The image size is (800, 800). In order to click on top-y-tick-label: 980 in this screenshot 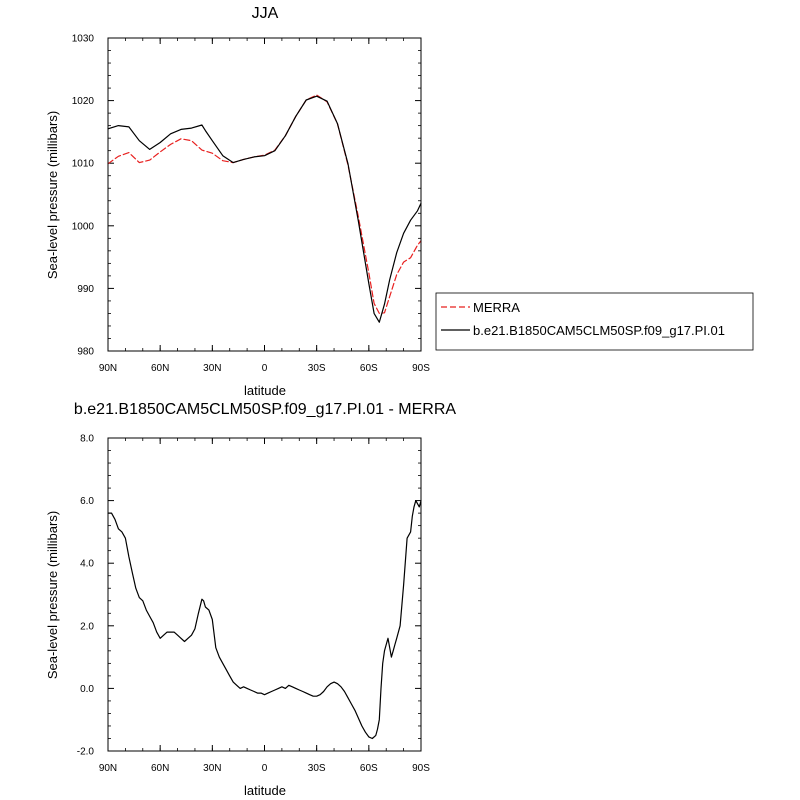, I will do `click(85, 352)`.